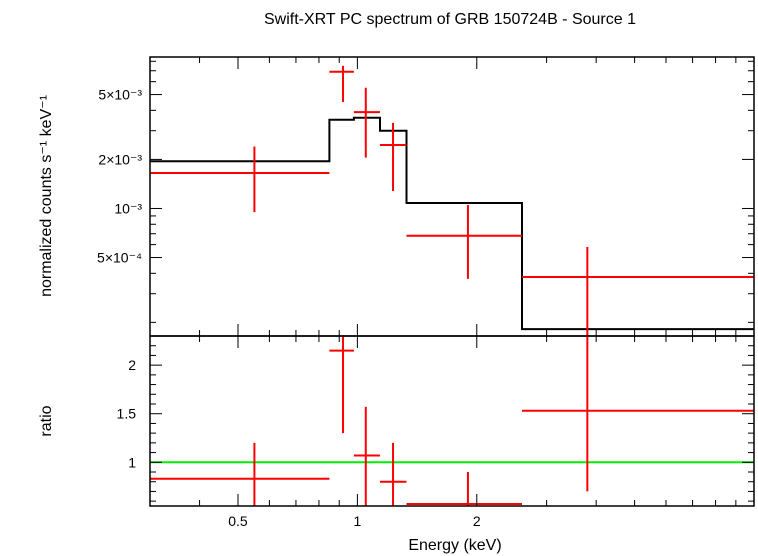 The image size is (758, 556). What do you see at coordinates (357, 521) in the screenshot?
I see `x-tick-label: 1` at bounding box center [357, 521].